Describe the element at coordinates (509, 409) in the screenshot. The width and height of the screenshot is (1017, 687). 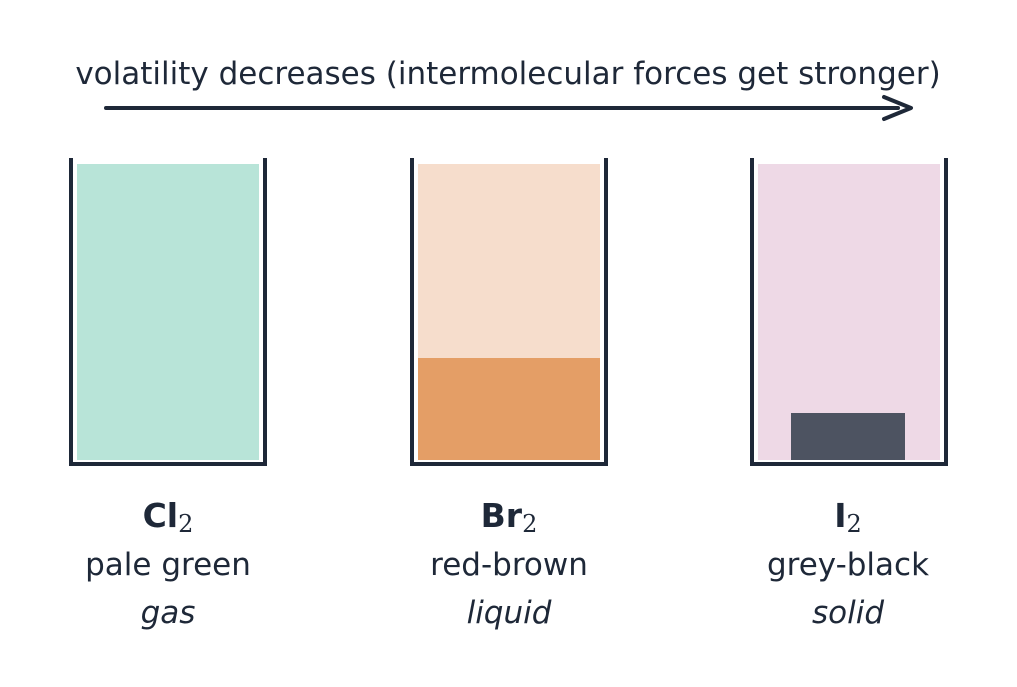
I see `bromine-liquid-fill` at that location.